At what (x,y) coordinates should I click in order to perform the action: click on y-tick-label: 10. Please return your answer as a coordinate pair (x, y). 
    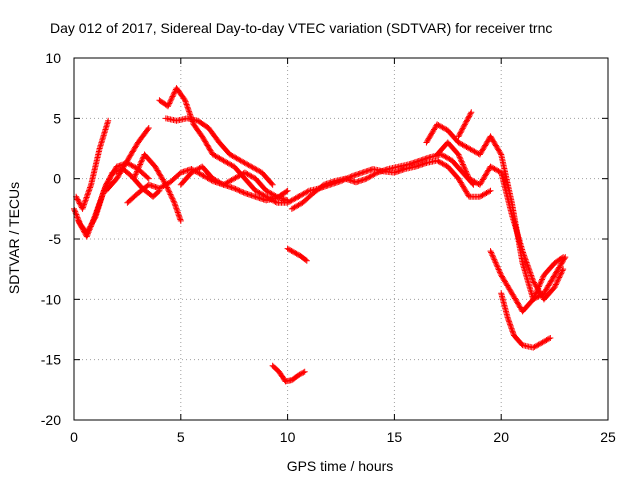
    Looking at the image, I should click on (53, 58).